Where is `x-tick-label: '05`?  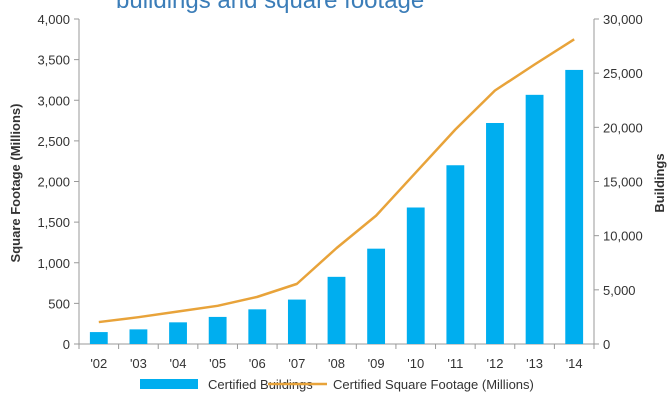
x-tick-label: '05 is located at coordinates (217, 363).